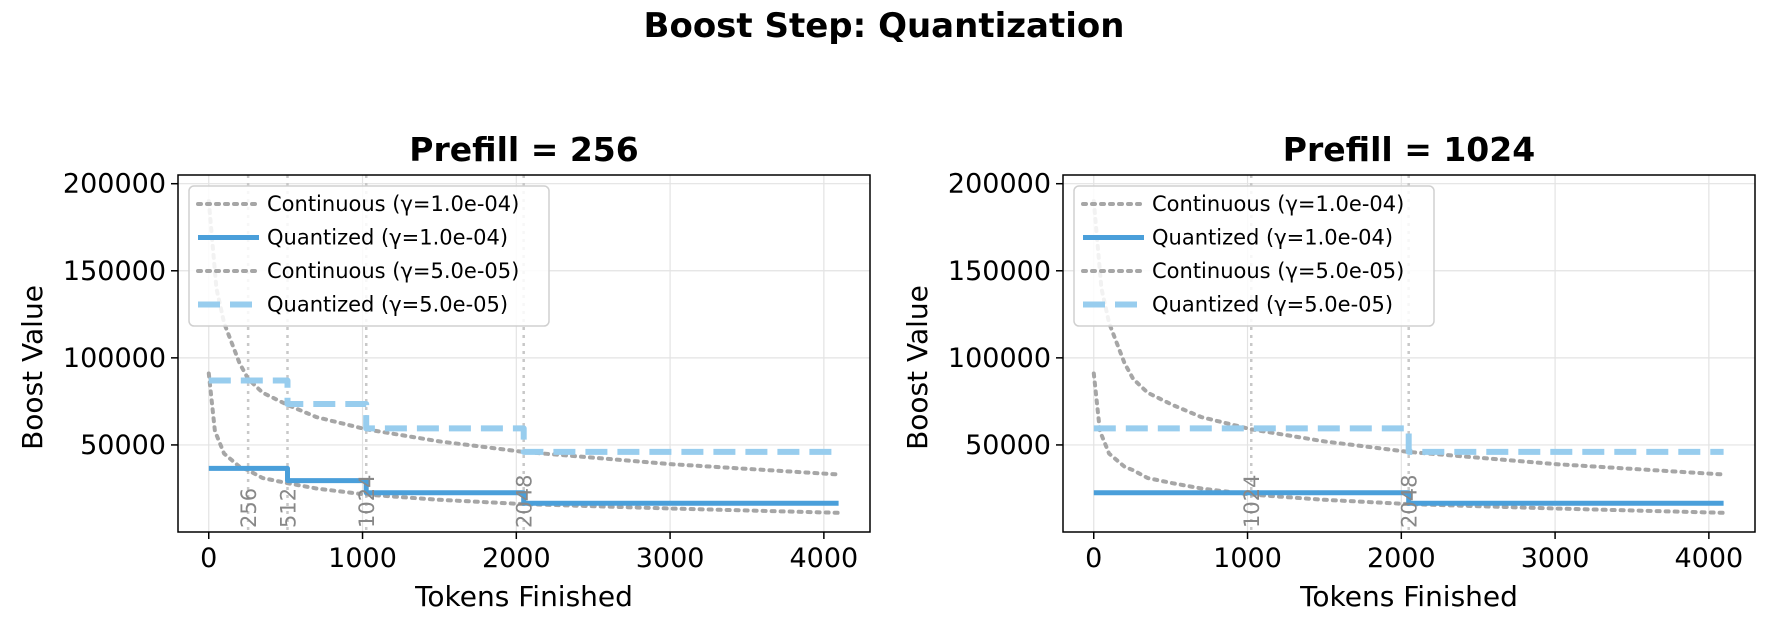  What do you see at coordinates (1409, 149) in the screenshot?
I see `subplot-title: Prefill = 1024` at bounding box center [1409, 149].